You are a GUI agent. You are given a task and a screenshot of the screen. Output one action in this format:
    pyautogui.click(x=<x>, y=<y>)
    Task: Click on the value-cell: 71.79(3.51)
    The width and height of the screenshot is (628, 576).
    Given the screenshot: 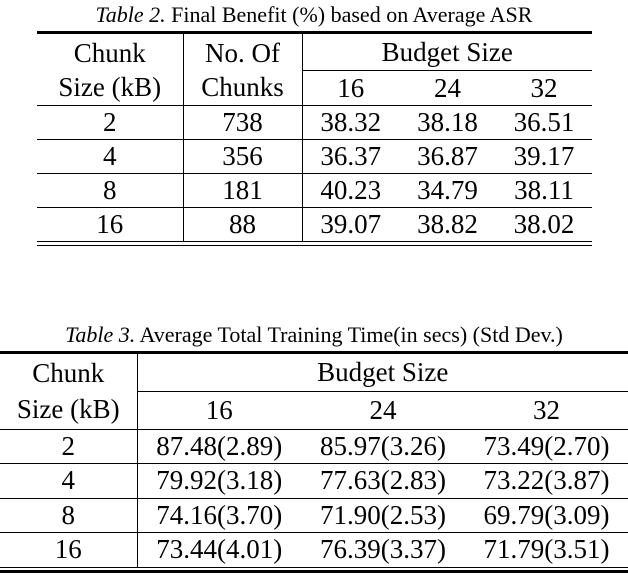 What is the action you would take?
    pyautogui.click(x=546, y=549)
    